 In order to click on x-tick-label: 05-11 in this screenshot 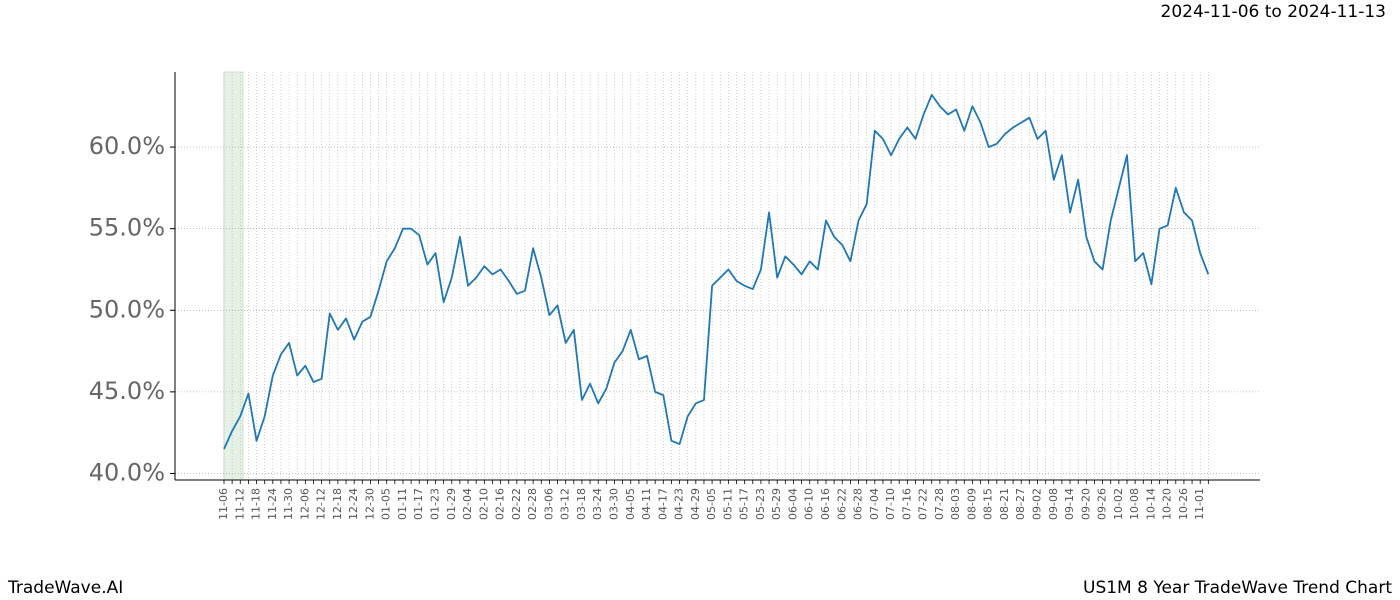, I will do `click(727, 504)`.